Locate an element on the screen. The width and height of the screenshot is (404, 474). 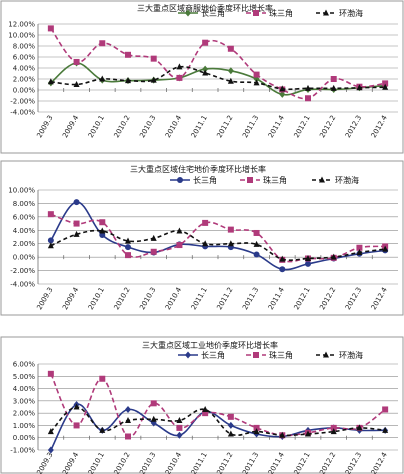
series-line is located at coordinates (218, 245).